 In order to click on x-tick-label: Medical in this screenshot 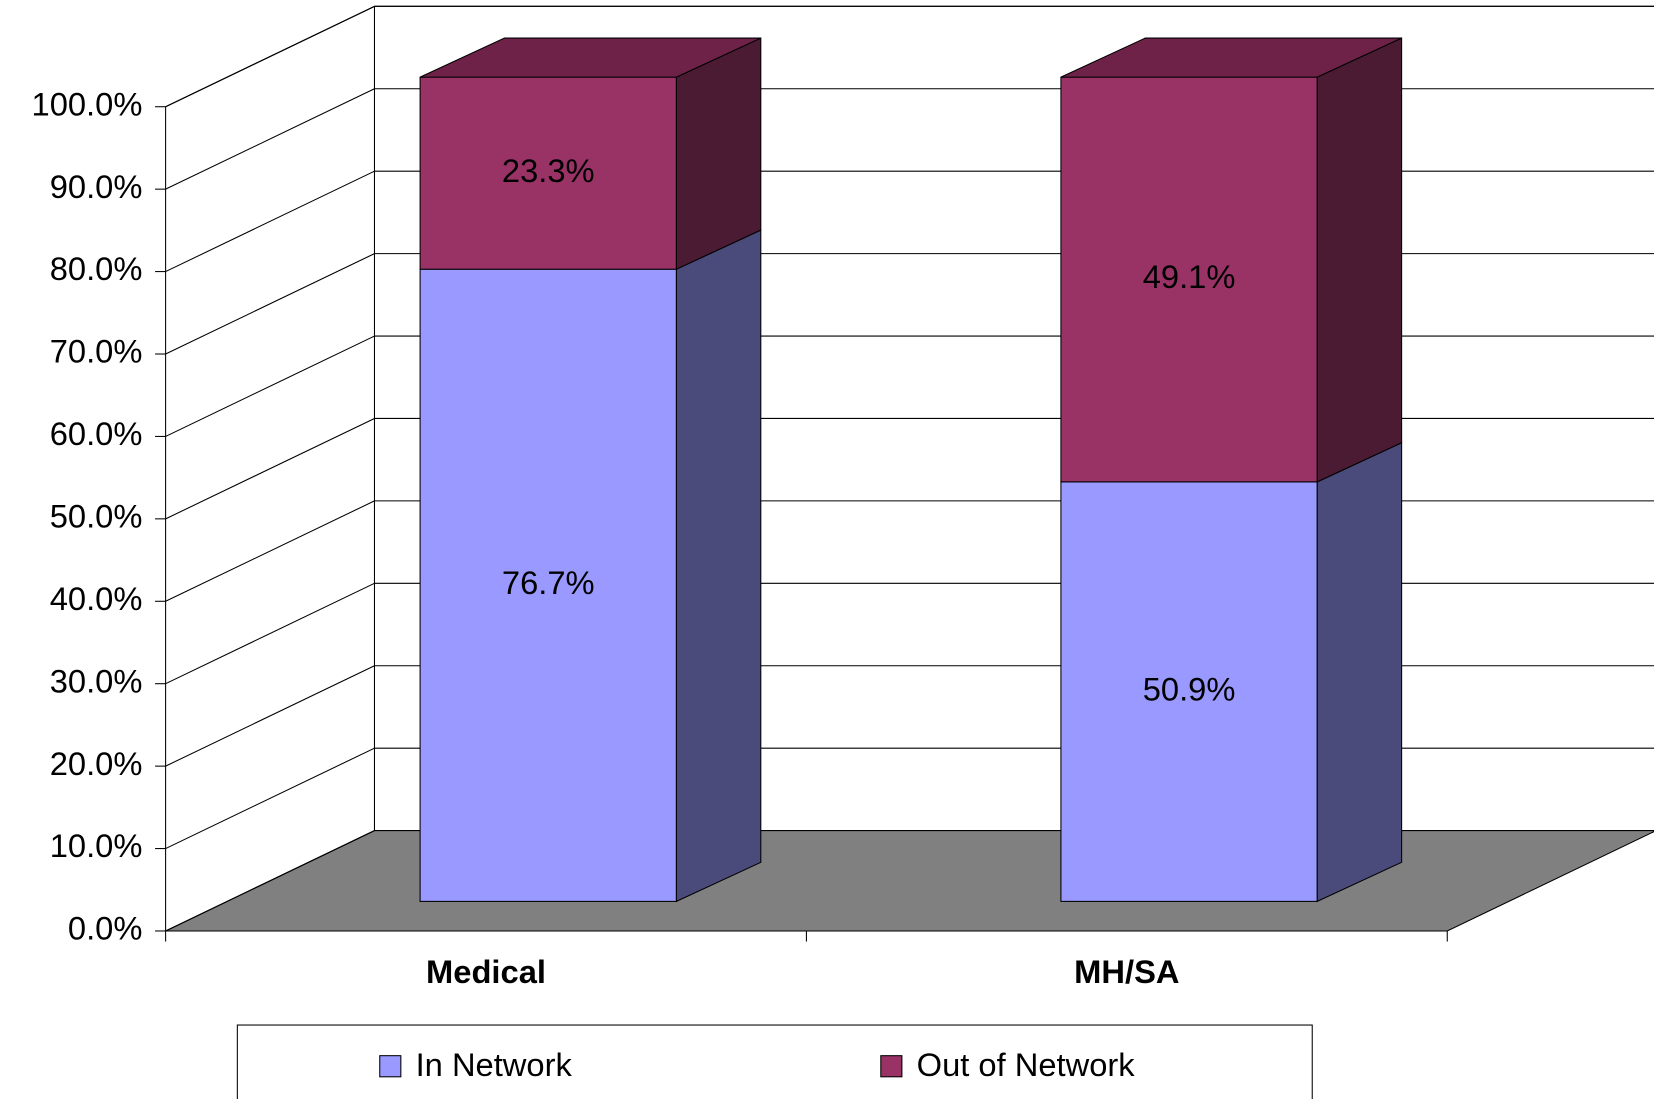, I will do `click(486, 971)`.